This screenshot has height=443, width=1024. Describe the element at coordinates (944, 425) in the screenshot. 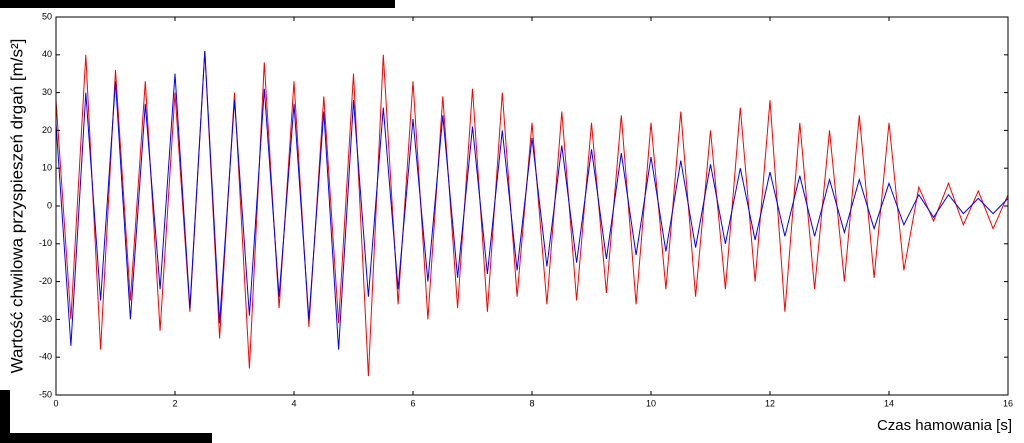

I see `x-axis-label: Czas hamowania [s]` at that location.